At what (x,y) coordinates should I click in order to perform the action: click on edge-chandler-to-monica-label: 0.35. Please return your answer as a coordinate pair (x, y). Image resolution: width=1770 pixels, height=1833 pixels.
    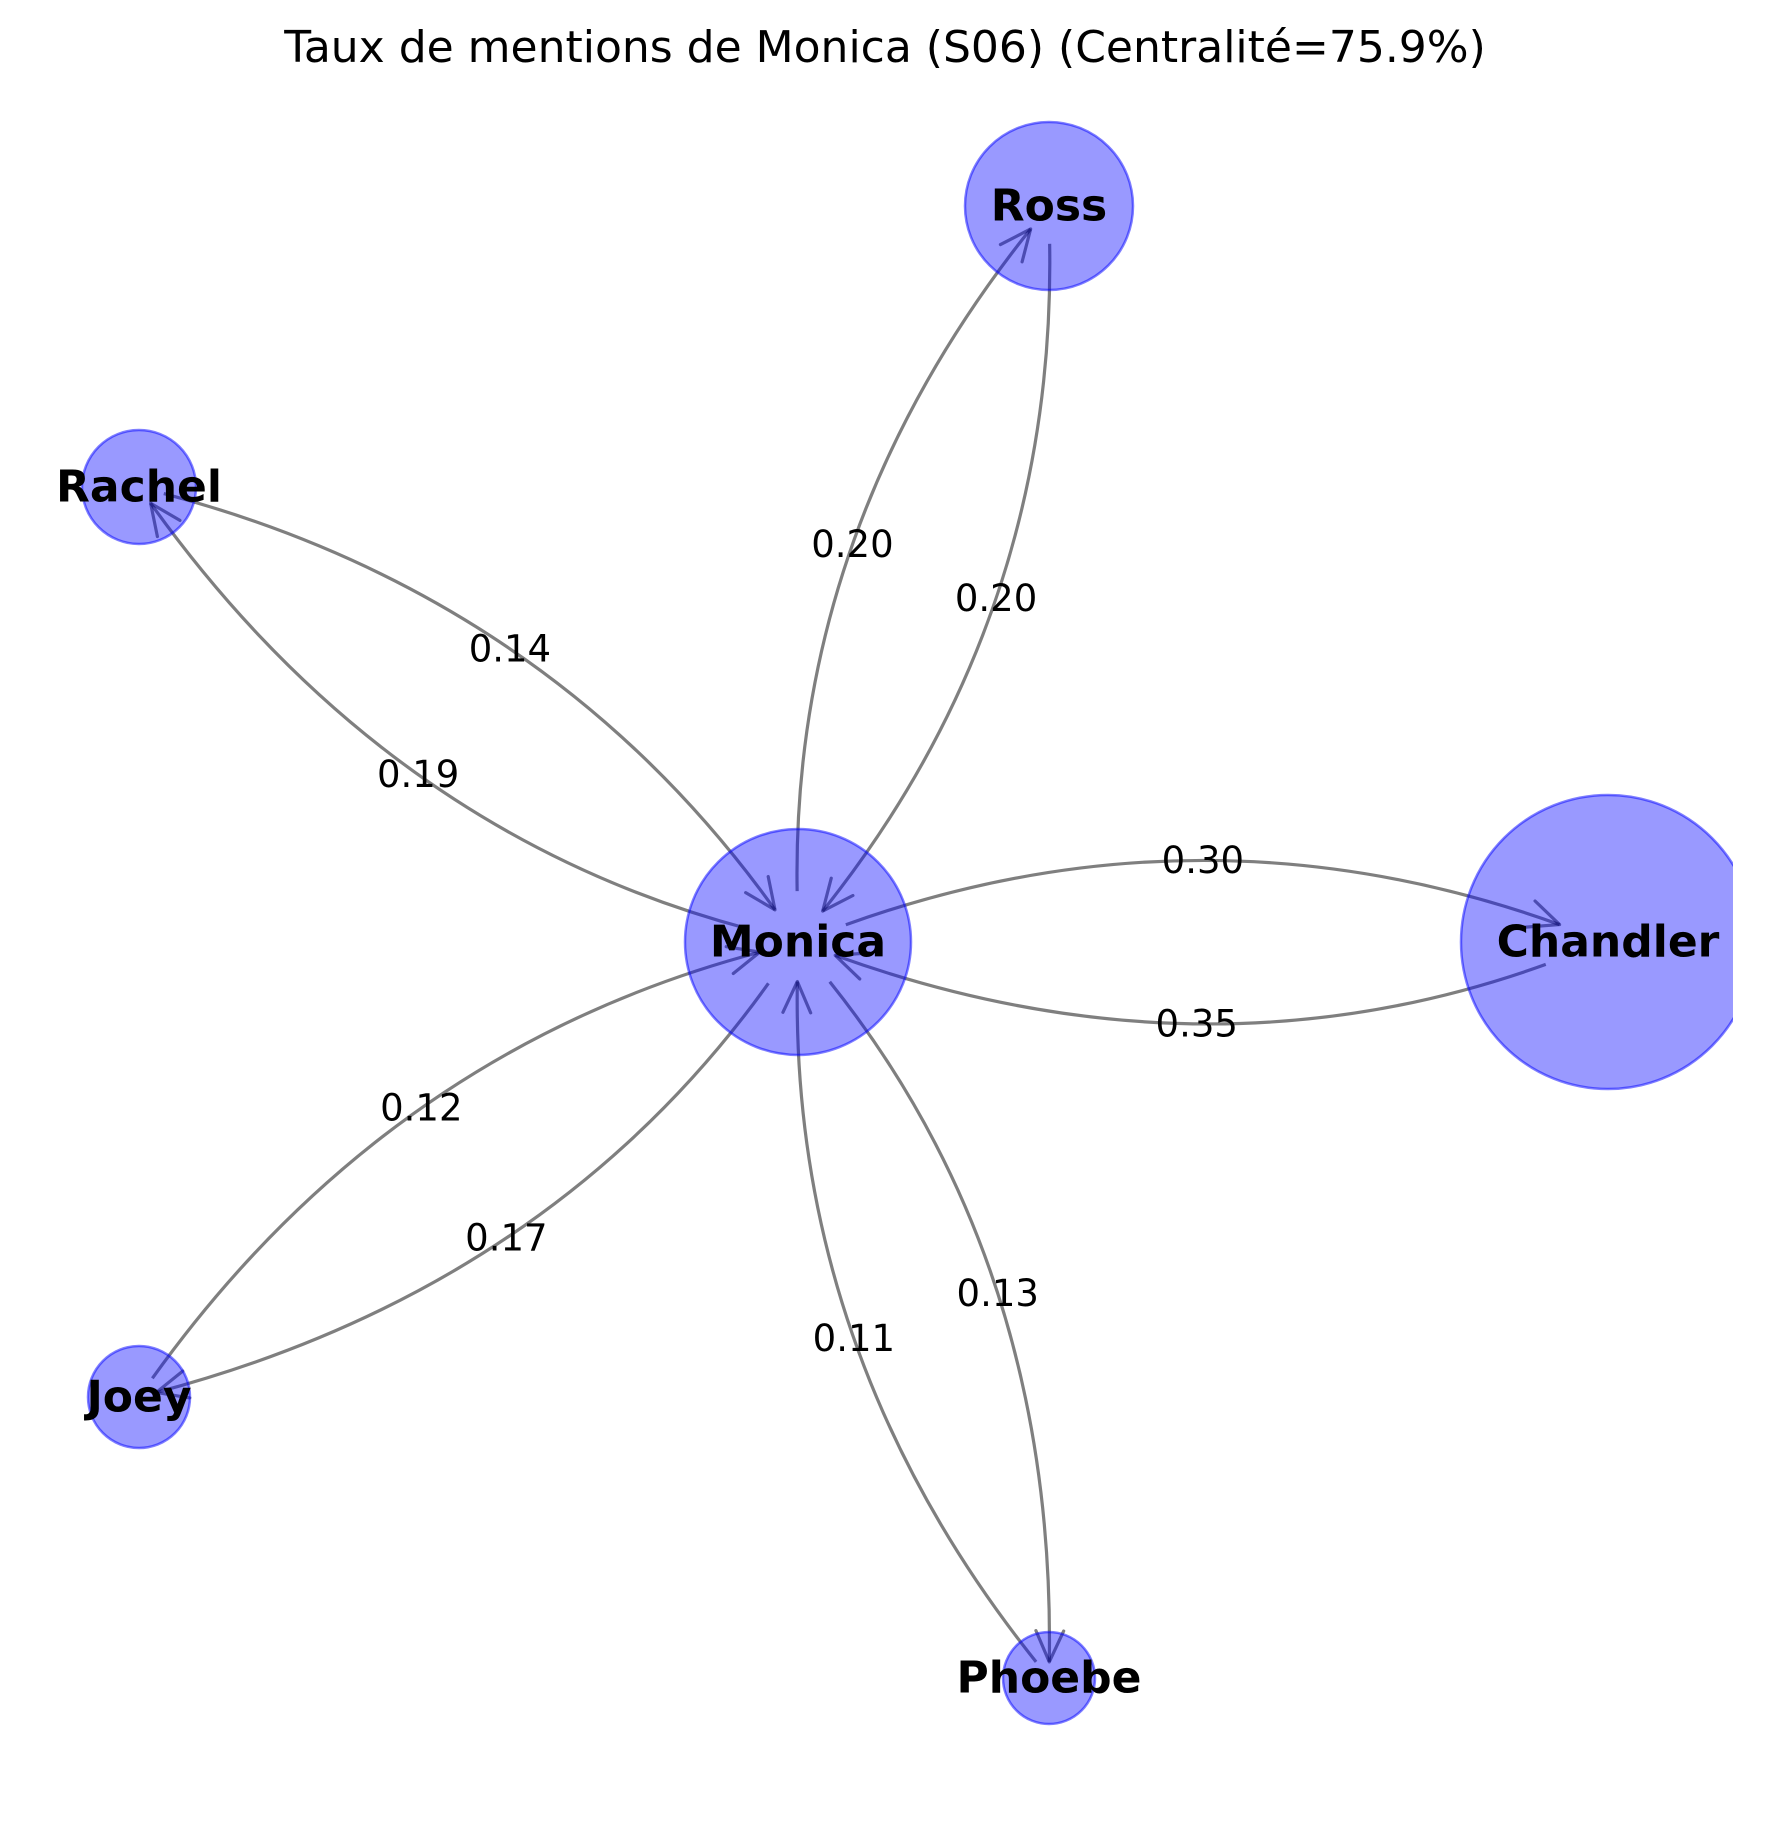
    Looking at the image, I should click on (1197, 1023).